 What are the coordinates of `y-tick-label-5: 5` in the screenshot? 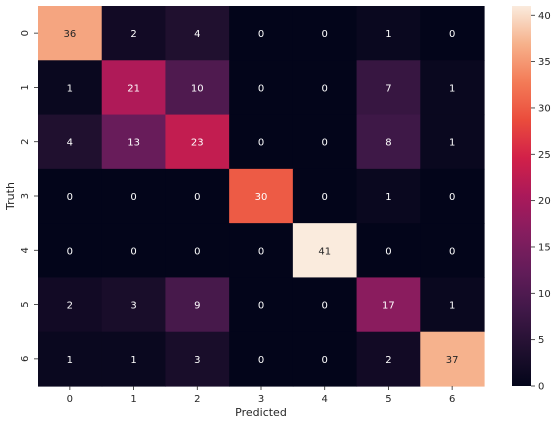 It's located at (25, 304).